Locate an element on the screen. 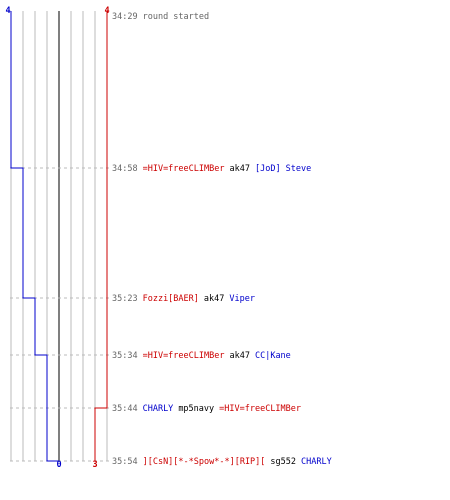  weapon-name: sg552 is located at coordinates (283, 462).